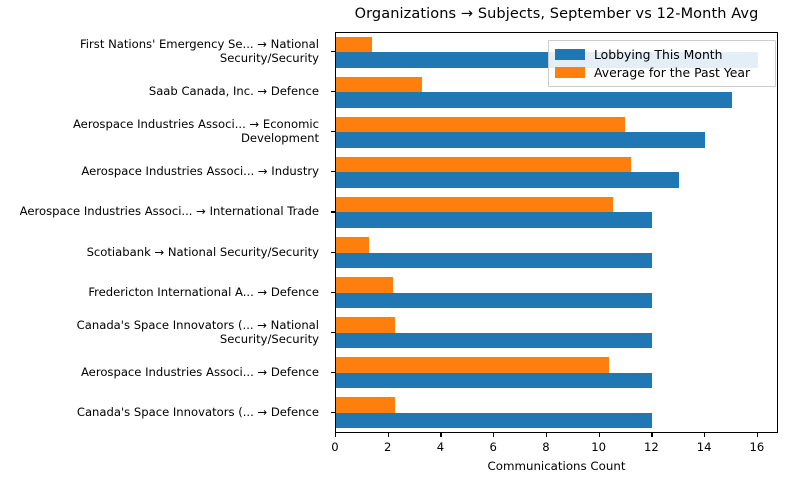 The image size is (795, 491). I want to click on x-axis-tick-label: 0, so click(335, 447).